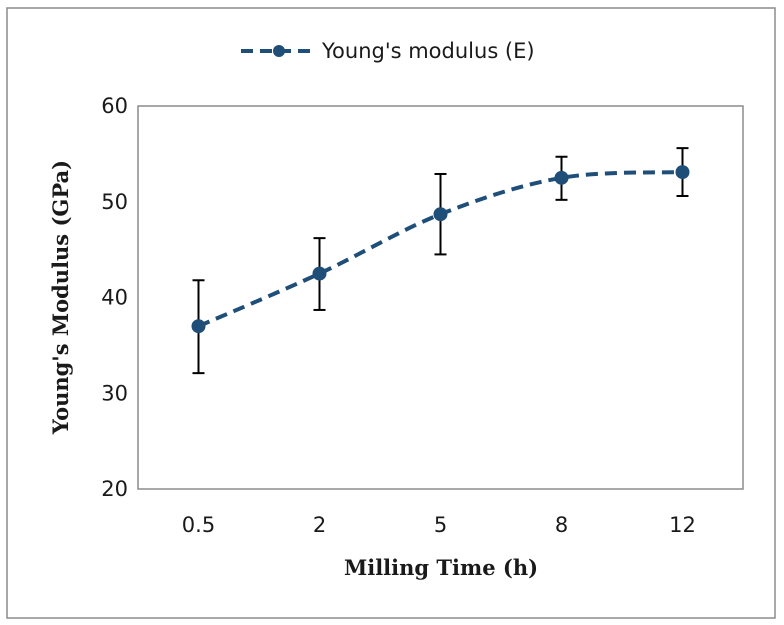 This screenshot has width=784, height=625. Describe the element at coordinates (114, 489) in the screenshot. I see `y-tick-label: 20` at that location.